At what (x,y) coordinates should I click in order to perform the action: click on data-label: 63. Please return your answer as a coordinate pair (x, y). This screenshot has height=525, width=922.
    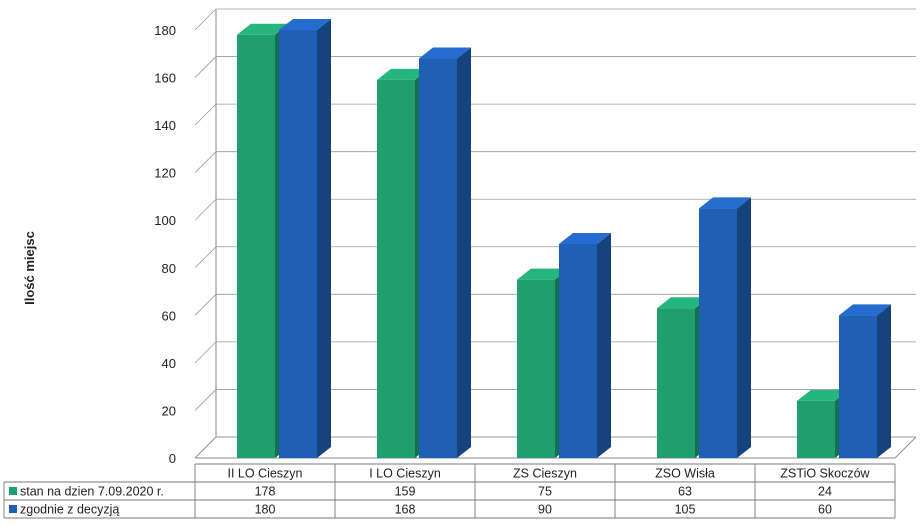
    Looking at the image, I should click on (685, 492).